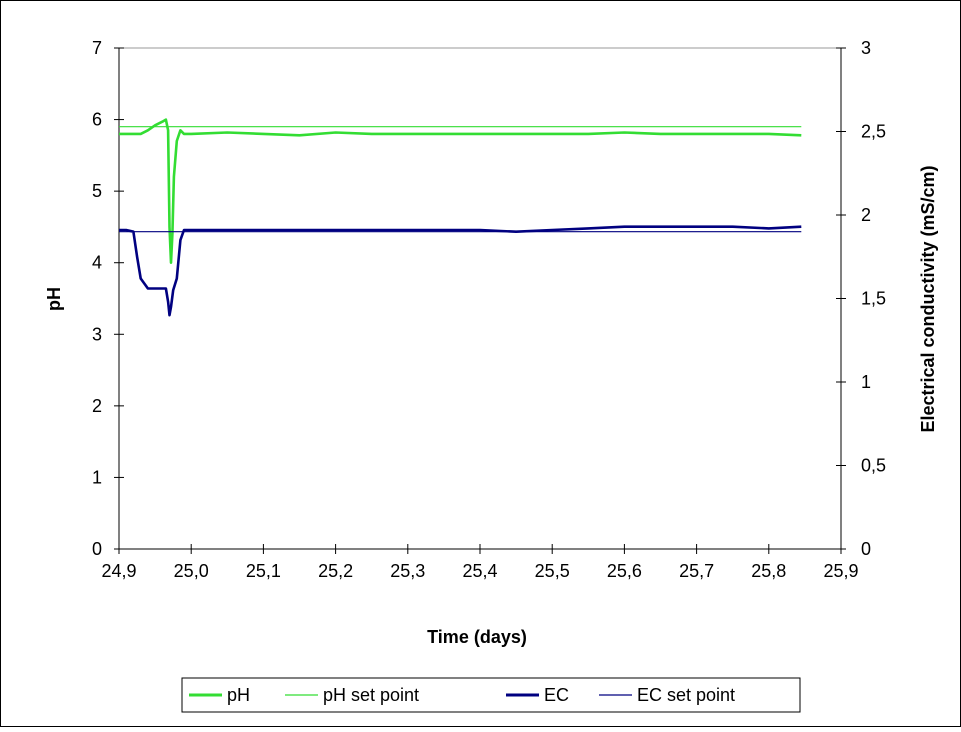 This screenshot has width=961, height=732. I want to click on y-tick-label: 5, so click(97, 191).